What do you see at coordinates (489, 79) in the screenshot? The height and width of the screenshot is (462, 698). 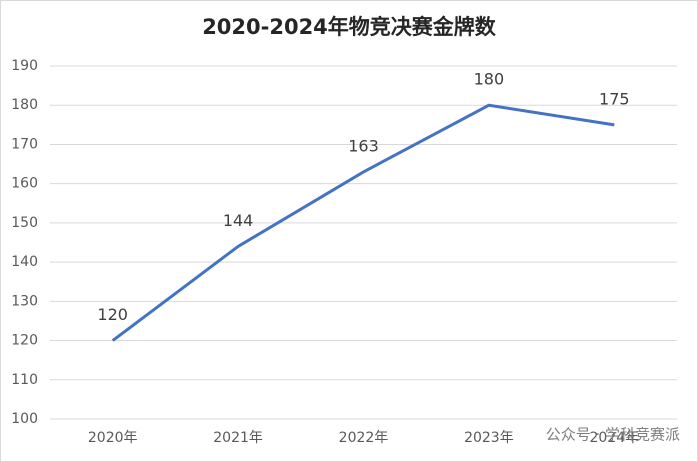 I see `data-label: 180` at bounding box center [489, 79].